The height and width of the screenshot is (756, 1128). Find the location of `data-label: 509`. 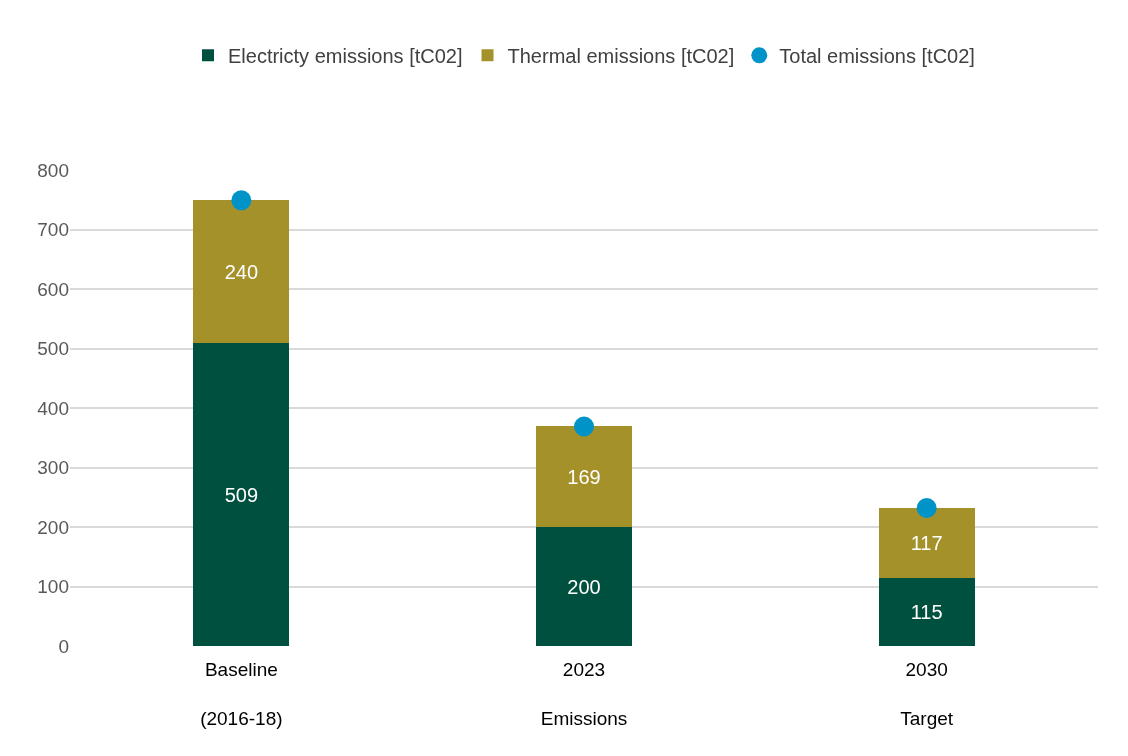

data-label: 509 is located at coordinates (241, 494).